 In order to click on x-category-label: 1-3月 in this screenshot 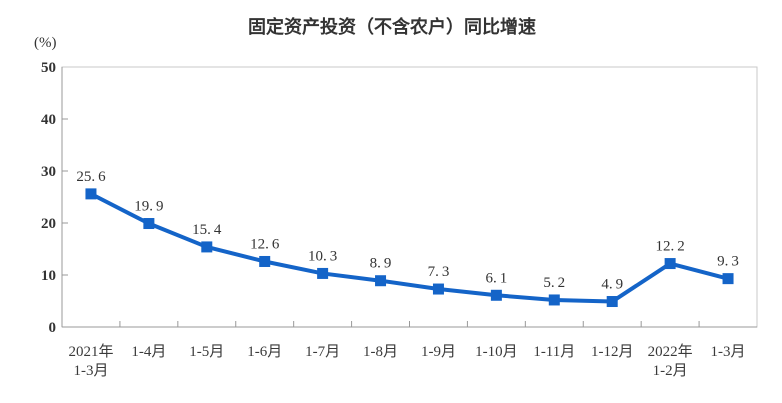, I will do `click(728, 352)`.